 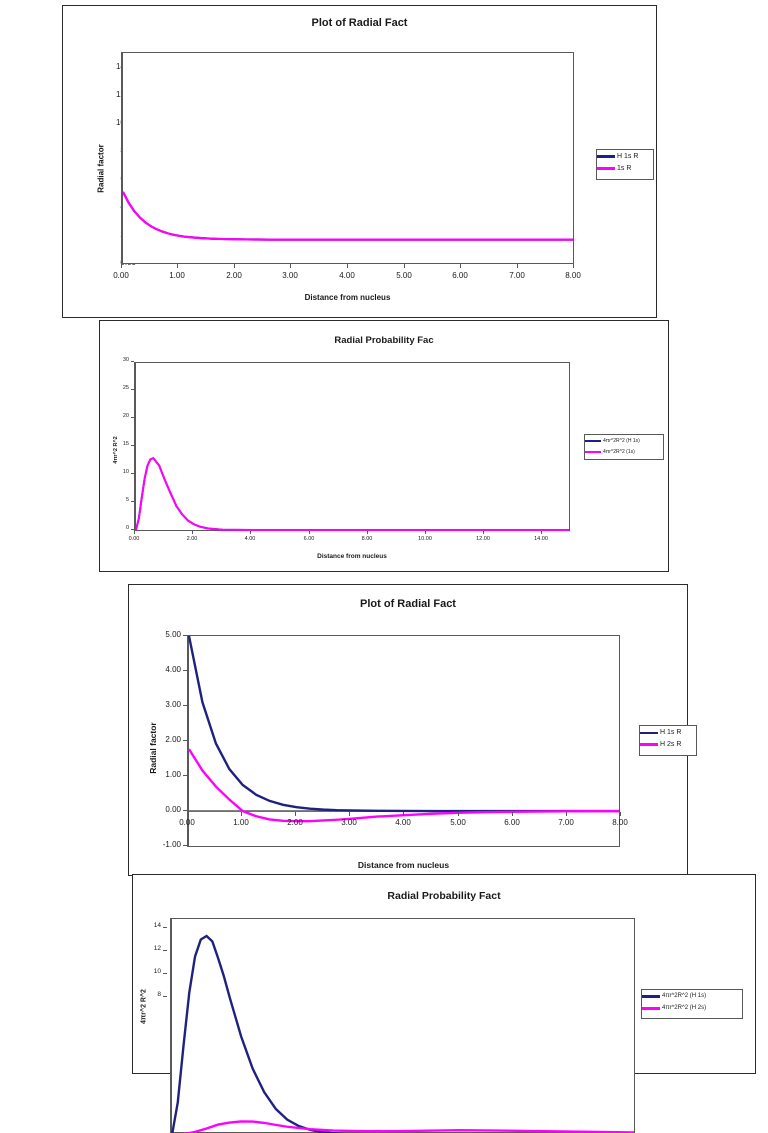 I want to click on chart-2-series-svg, so click(x=352, y=493).